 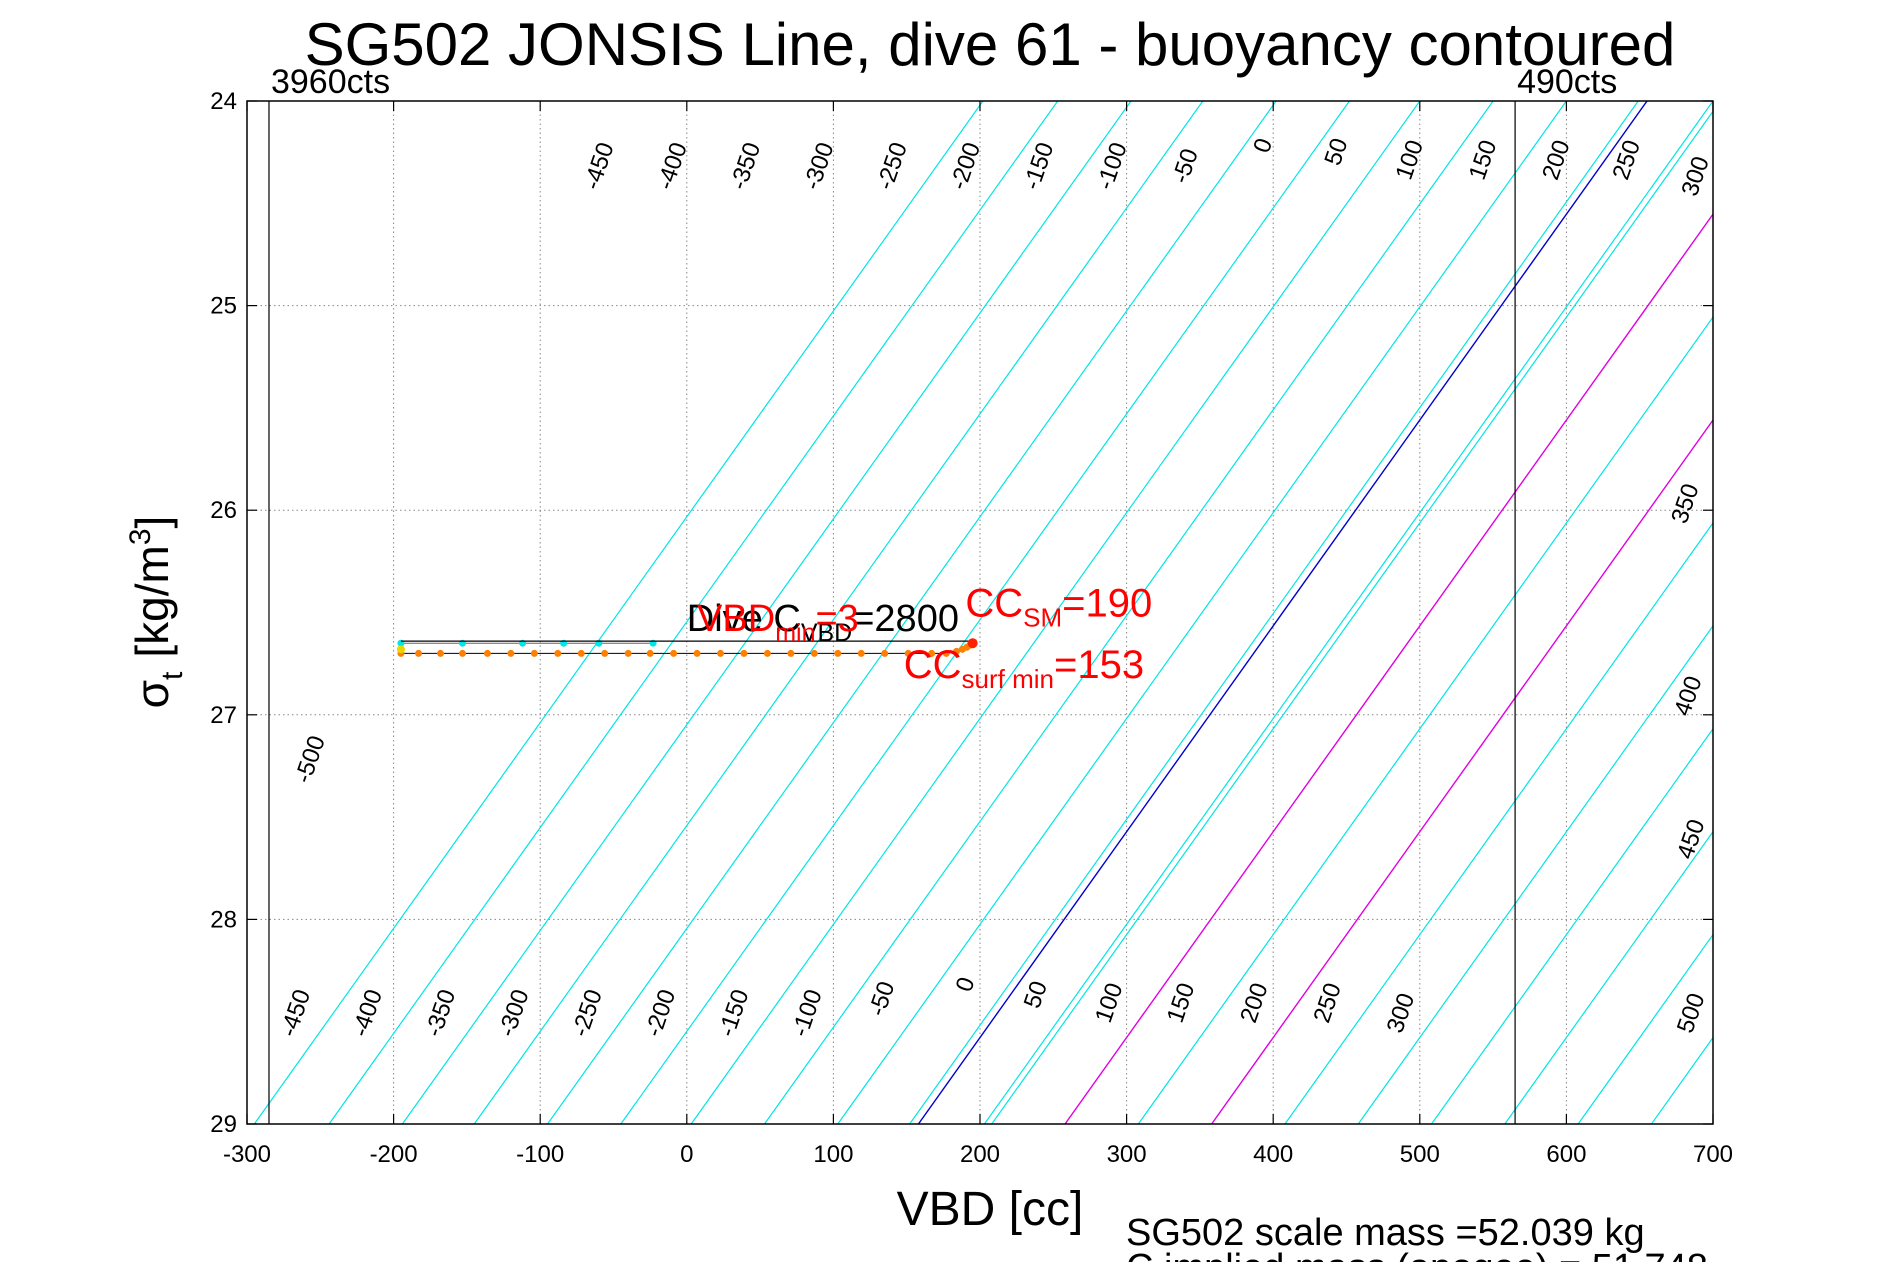 I want to click on contour-label: -450, so click(x=598, y=166).